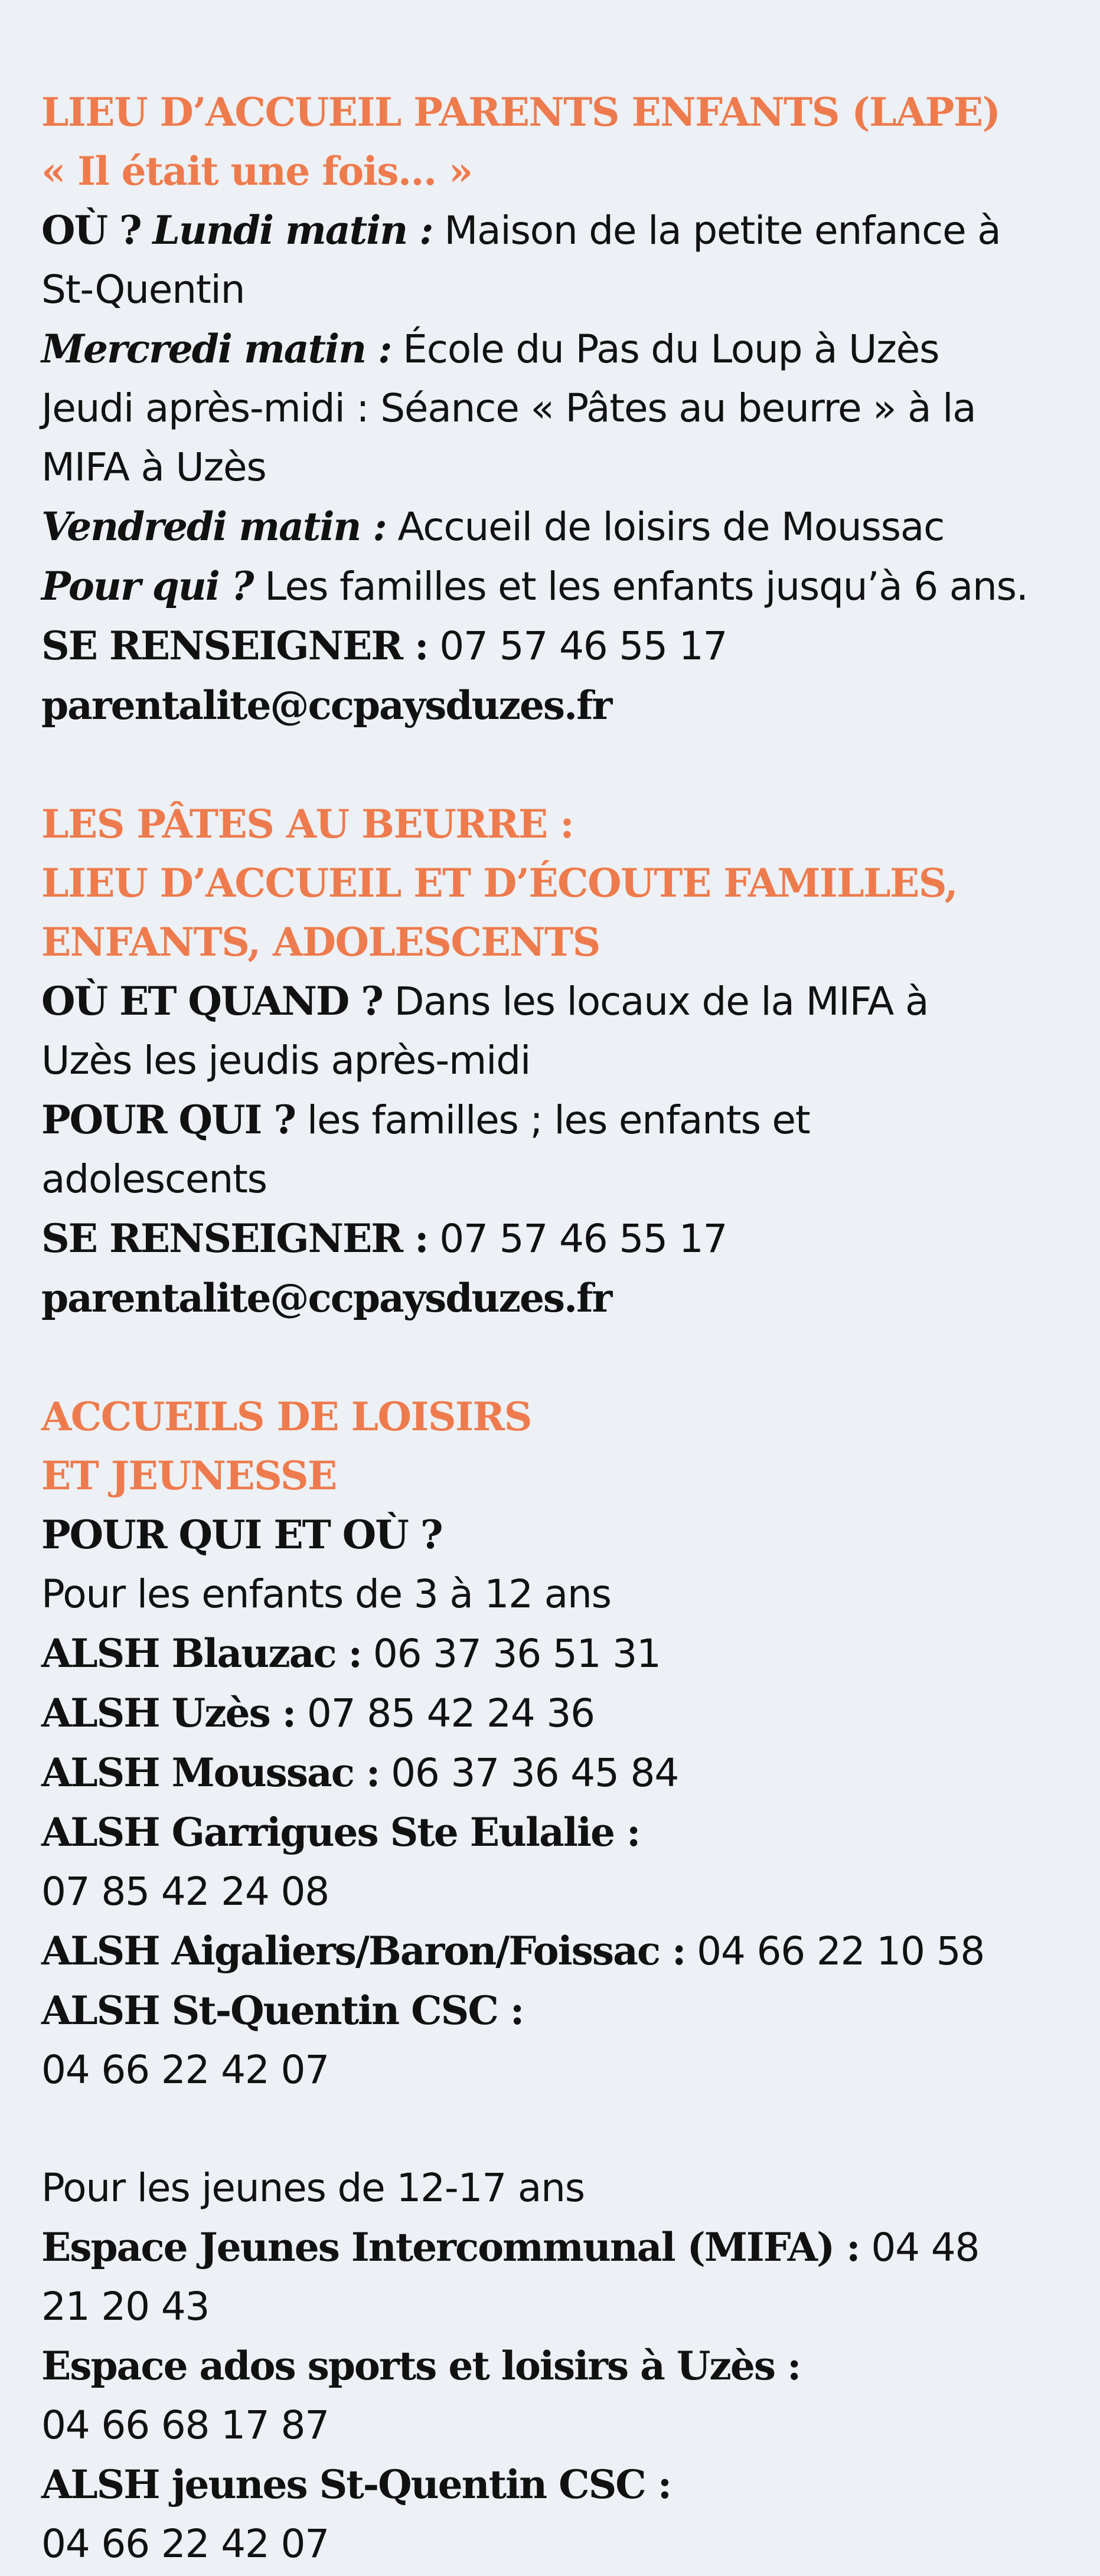 The image size is (1100, 2576). What do you see at coordinates (257, 171) in the screenshot?
I see `section-subtitle-lape: « Il était une fois… »` at bounding box center [257, 171].